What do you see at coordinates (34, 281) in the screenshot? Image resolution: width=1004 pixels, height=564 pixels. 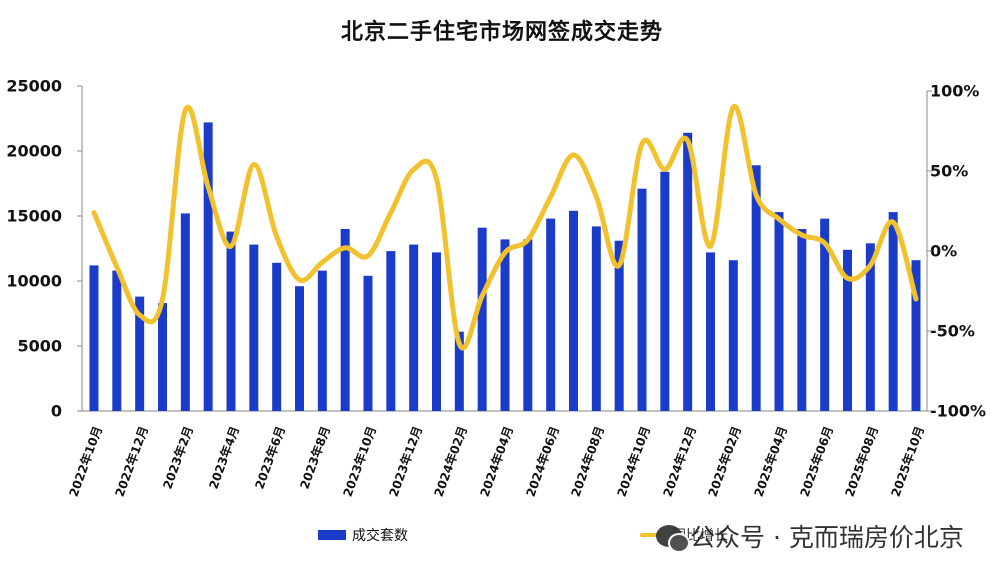 I see `left-axis-tick-label: 10000` at bounding box center [34, 281].